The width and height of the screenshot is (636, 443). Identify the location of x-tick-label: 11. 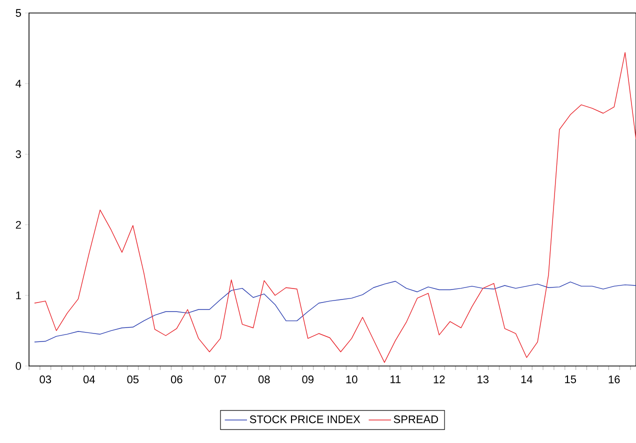
(395, 380).